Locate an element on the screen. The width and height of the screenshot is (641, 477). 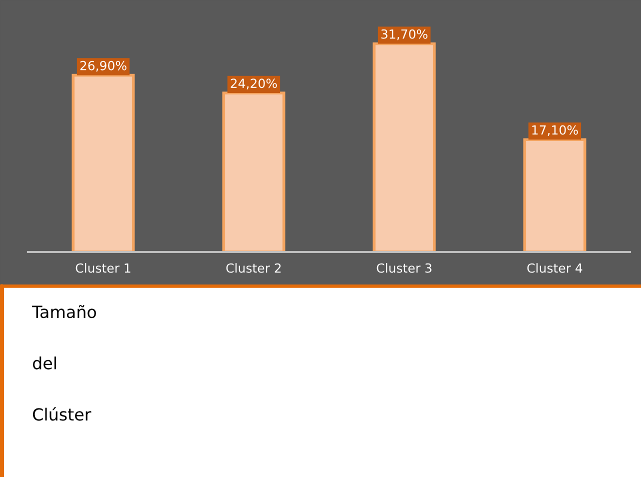
data-label: 17,10% is located at coordinates (555, 130).